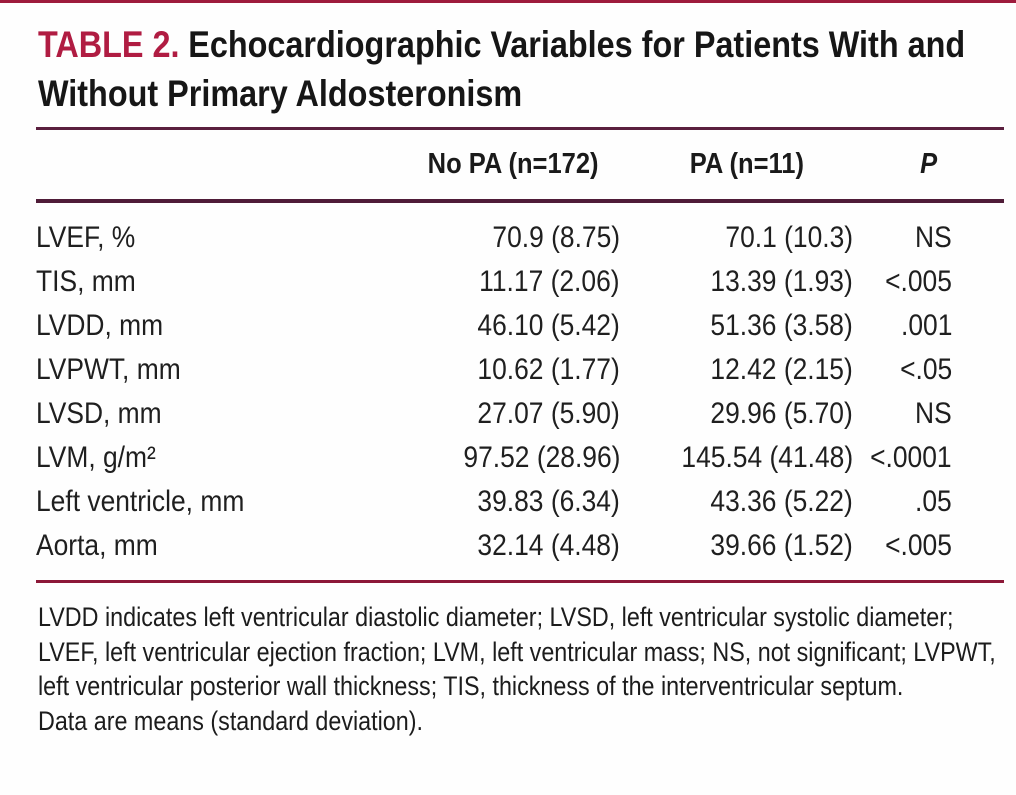 The image size is (1016, 795). I want to click on p-value: .001, so click(926, 325).